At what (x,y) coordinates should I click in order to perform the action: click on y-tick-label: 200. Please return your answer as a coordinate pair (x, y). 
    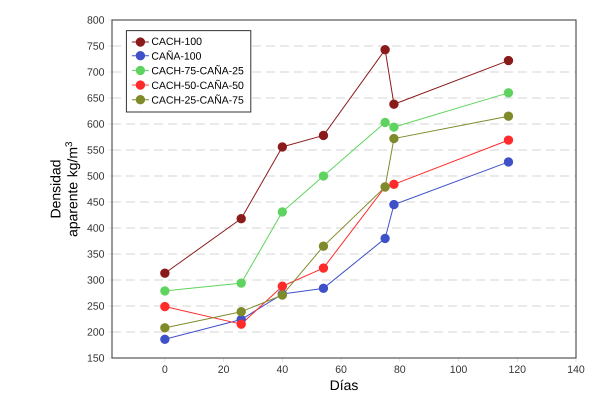
    Looking at the image, I should click on (96, 332).